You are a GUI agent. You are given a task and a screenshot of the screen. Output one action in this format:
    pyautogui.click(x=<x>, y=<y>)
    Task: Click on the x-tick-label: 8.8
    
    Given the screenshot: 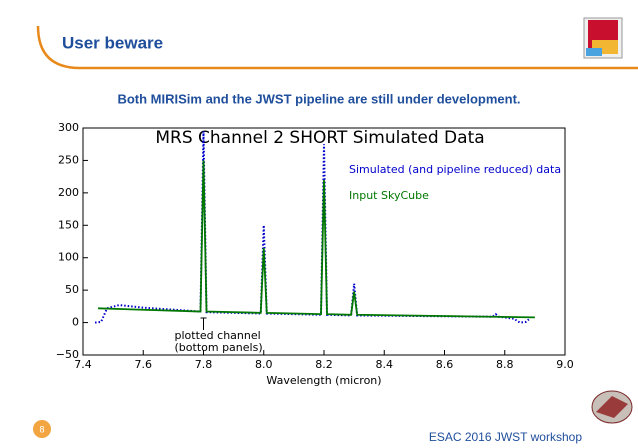 What is the action you would take?
    pyautogui.click(x=505, y=364)
    